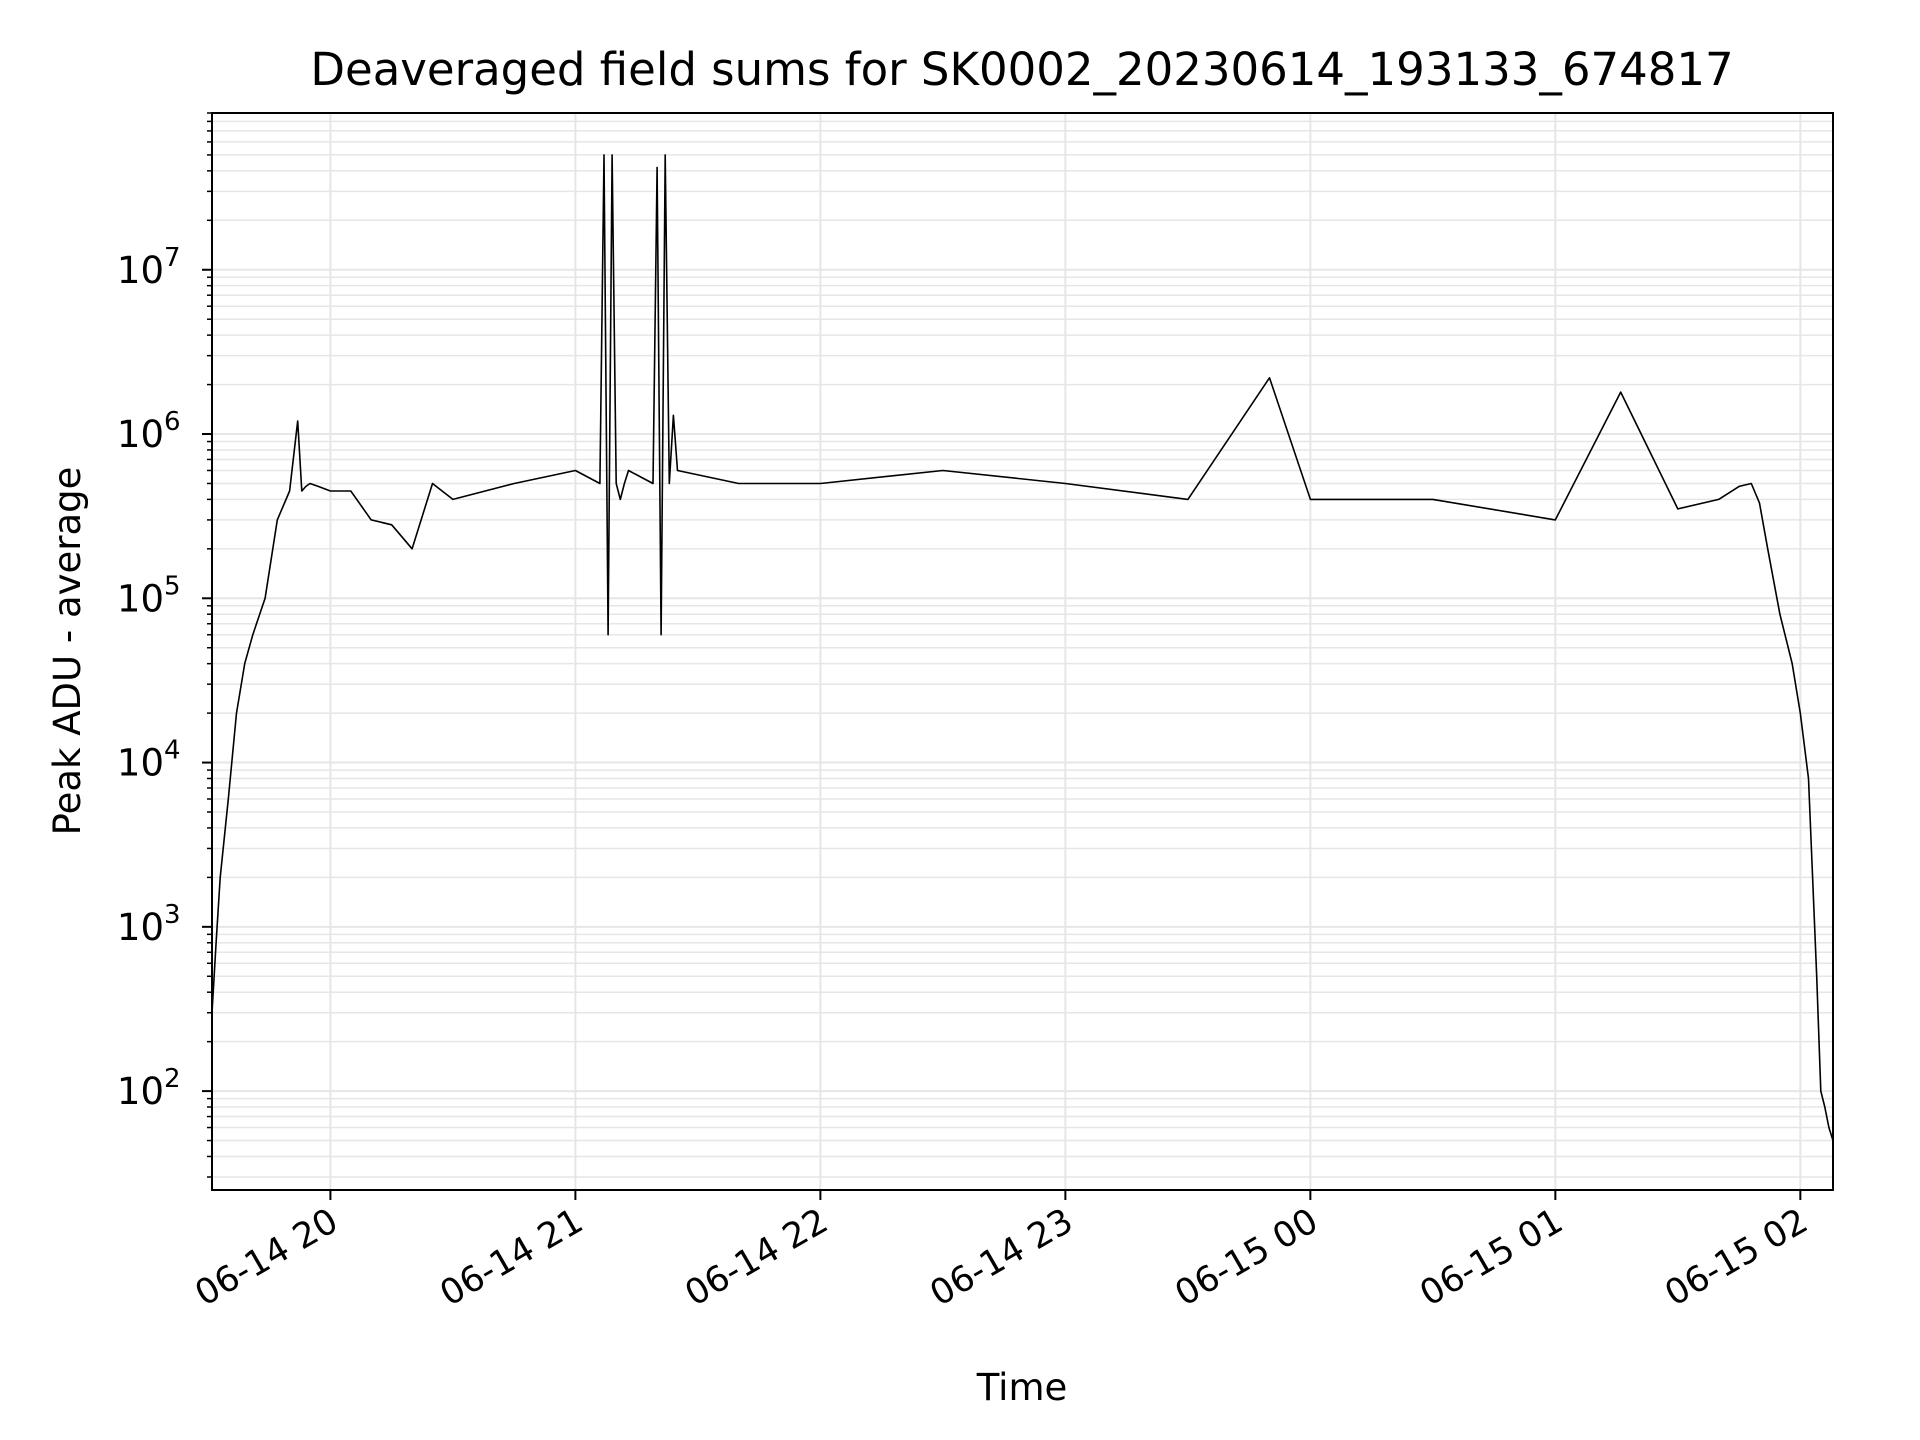  Describe the element at coordinates (172, 1079) in the screenshot. I see `y-tick-label-exponent: 2` at that location.